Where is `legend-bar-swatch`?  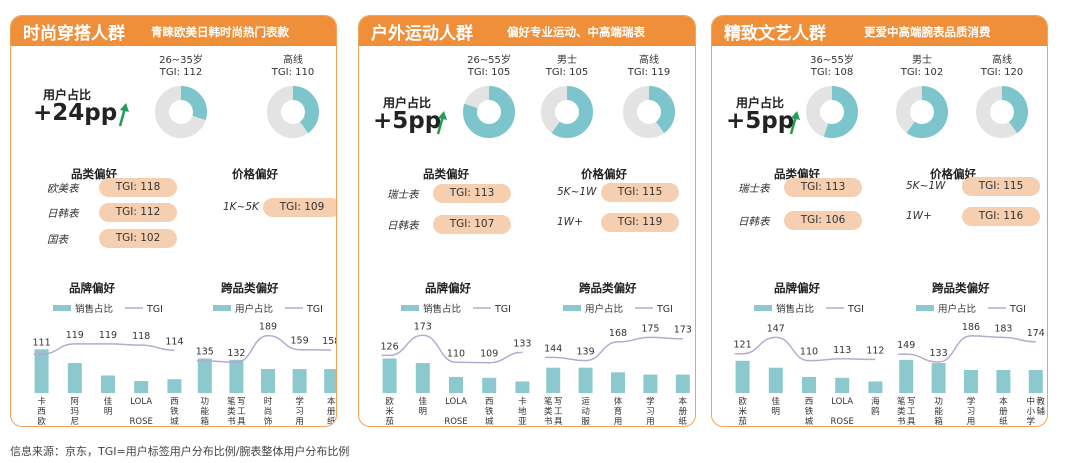
legend-bar-swatch is located at coordinates (925, 308).